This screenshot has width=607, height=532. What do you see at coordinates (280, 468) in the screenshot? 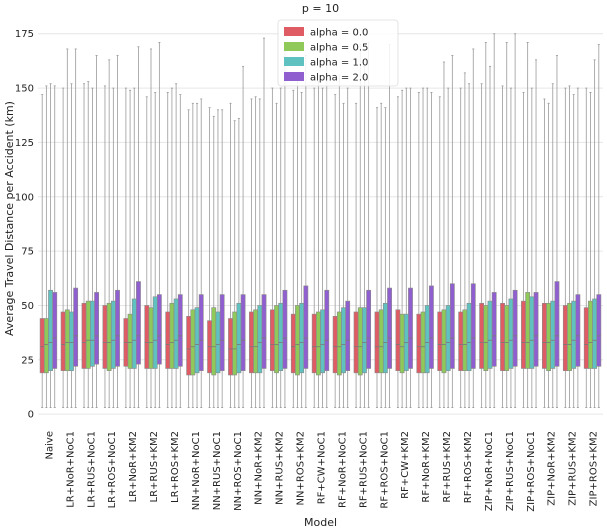
I see `x-tick-label: NN+RUS+KM2` at bounding box center [280, 468].